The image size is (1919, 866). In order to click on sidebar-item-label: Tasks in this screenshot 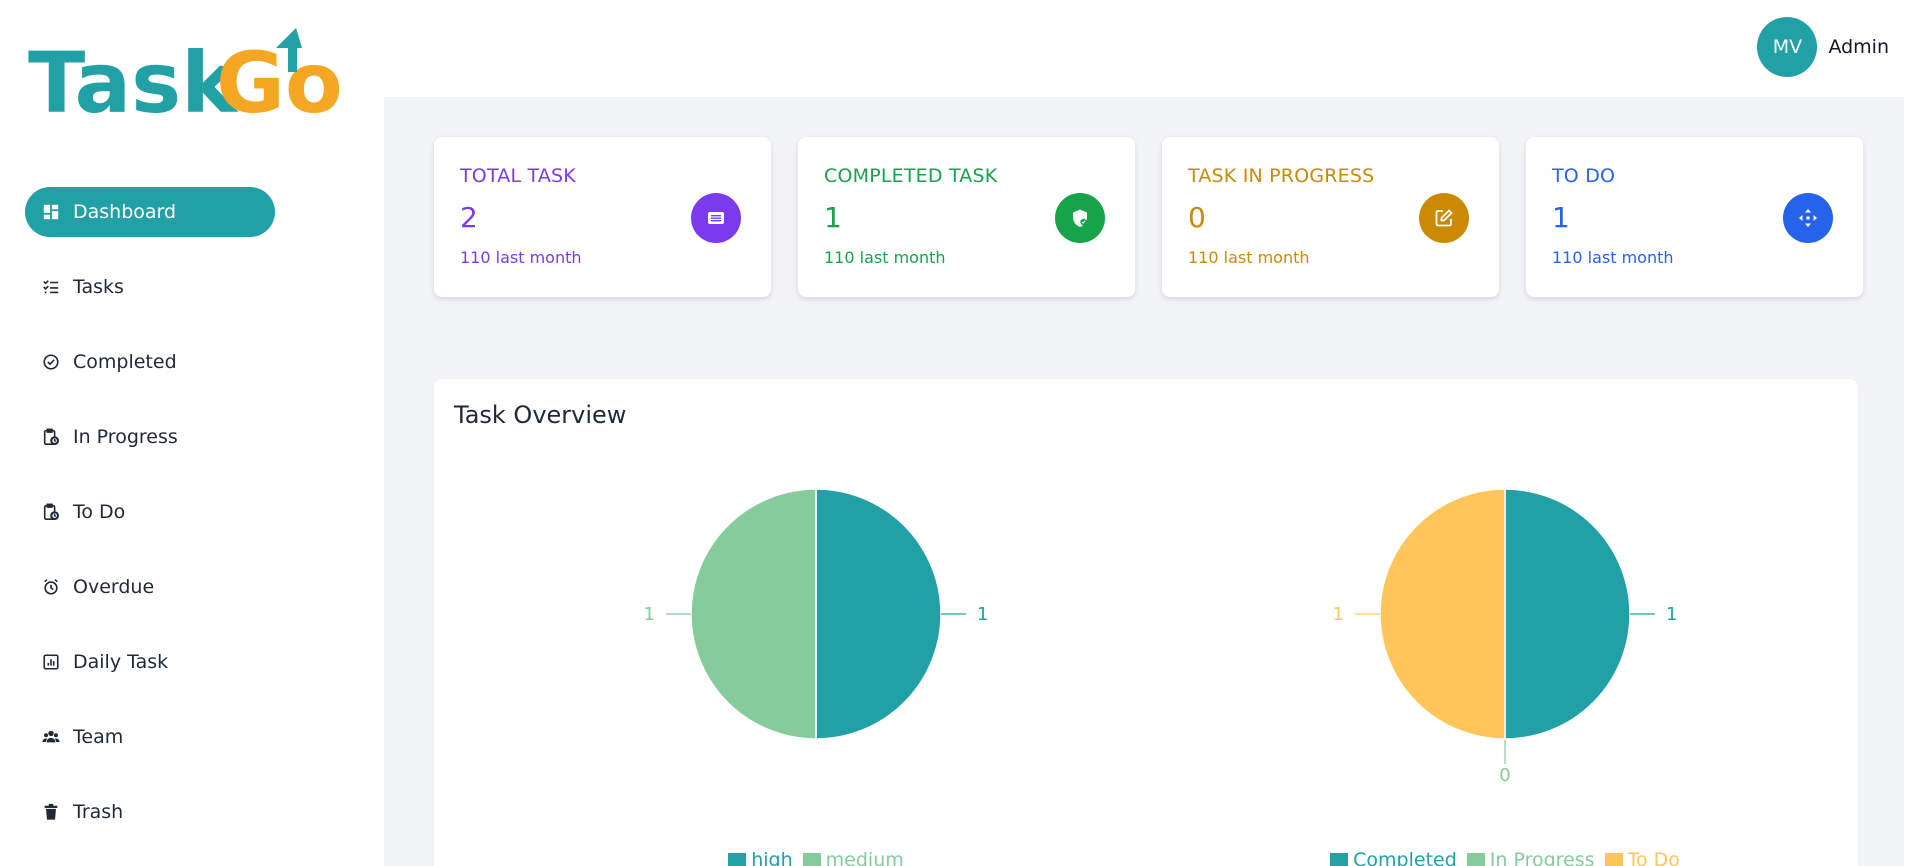, I will do `click(98, 287)`.